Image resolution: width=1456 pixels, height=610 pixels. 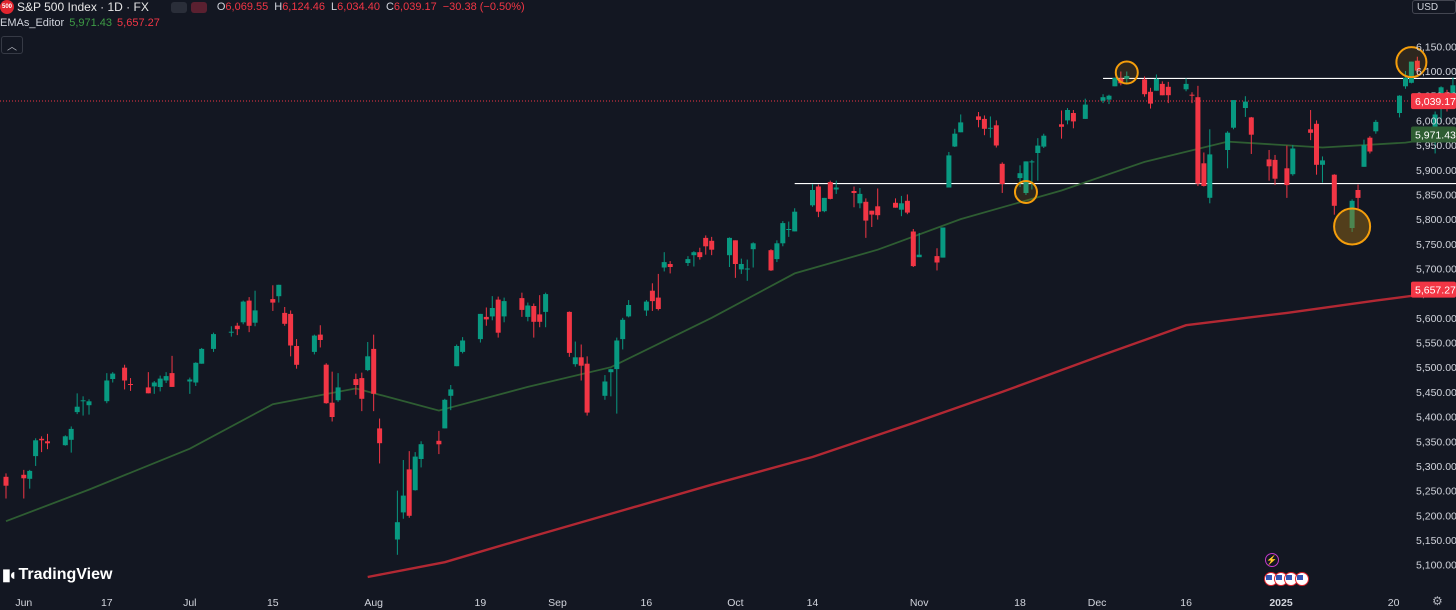 What do you see at coordinates (80, 23) in the screenshot?
I see `indicator-legend: EMAs_Editor 5,971.43 5,657.27` at bounding box center [80, 23].